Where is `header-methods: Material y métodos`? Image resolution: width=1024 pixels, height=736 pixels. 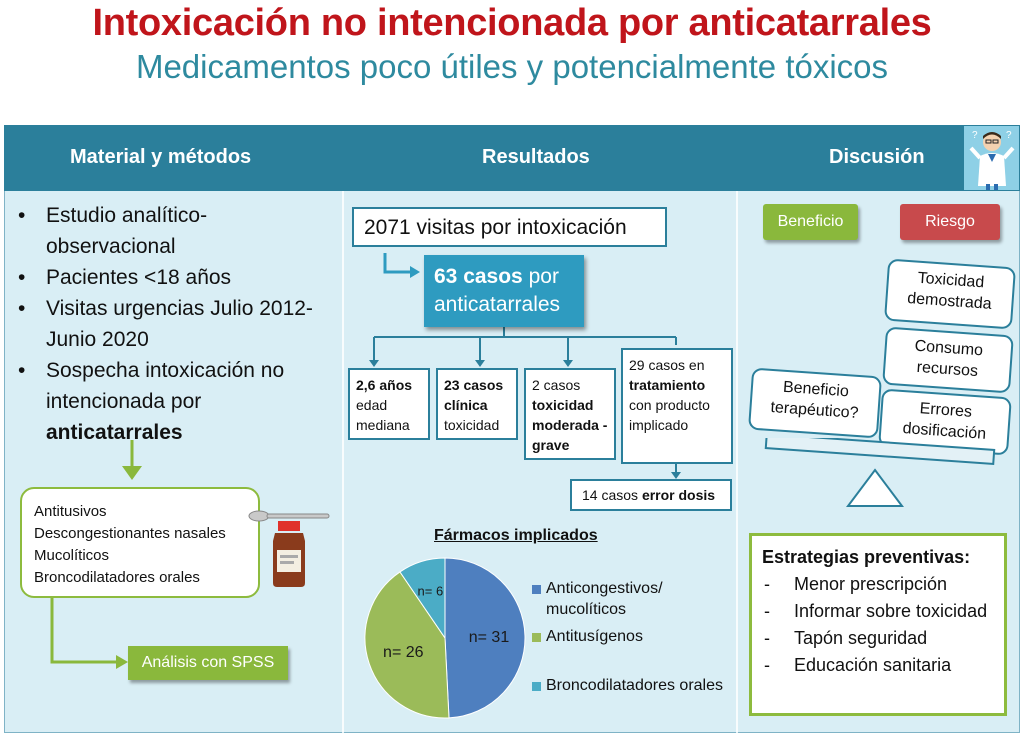 header-methods: Material y métodos is located at coordinates (161, 157).